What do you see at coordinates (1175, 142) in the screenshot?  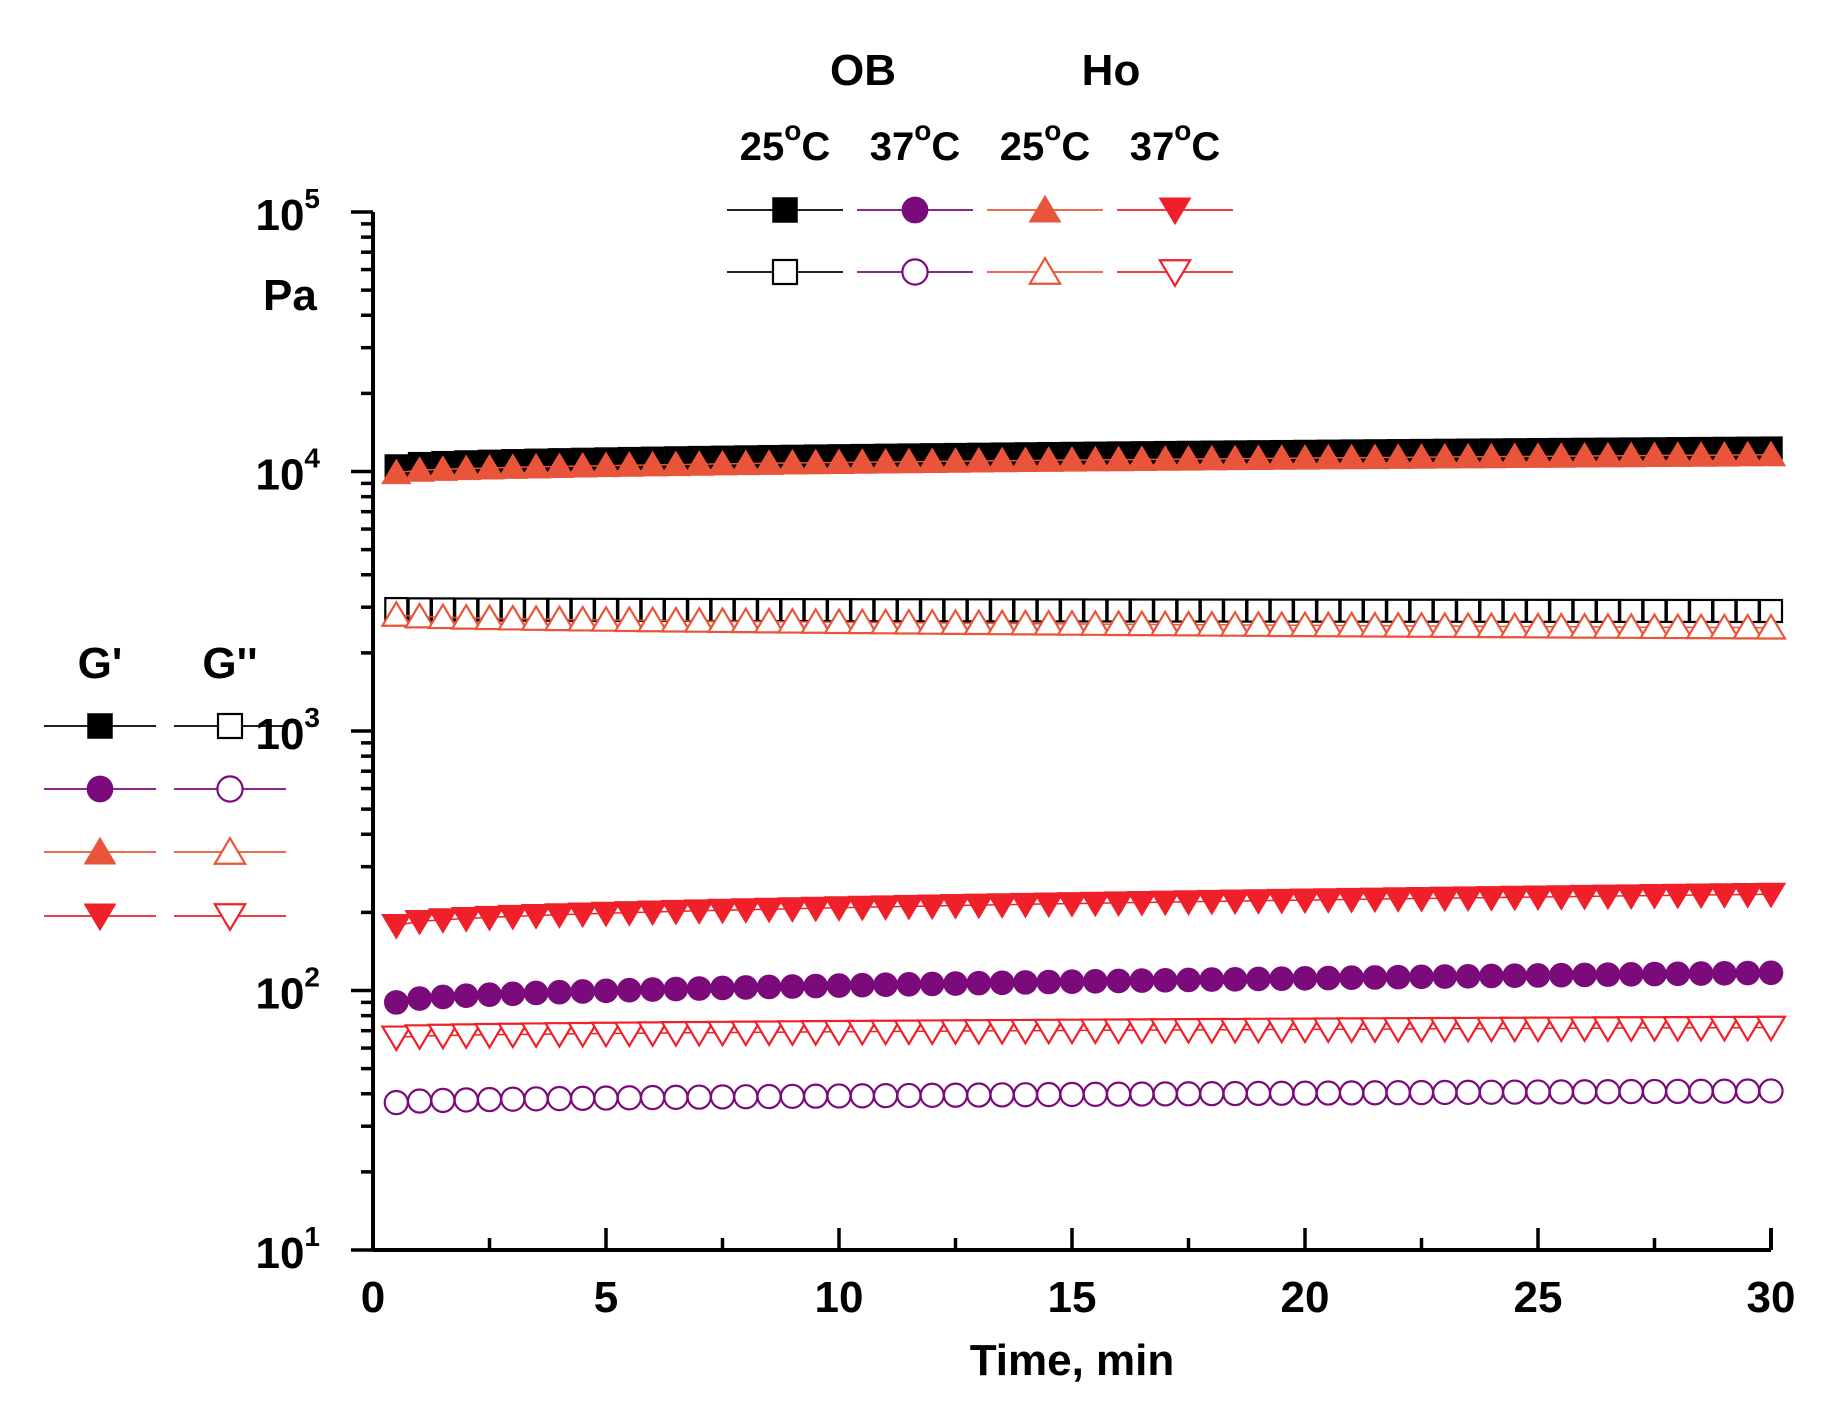 I see `legend-temp-label: 37oC` at bounding box center [1175, 142].